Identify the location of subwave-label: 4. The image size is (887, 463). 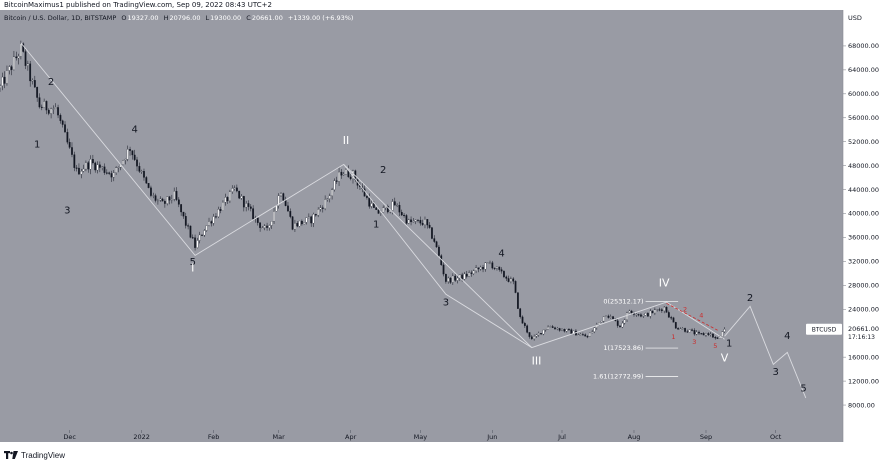
(701, 316).